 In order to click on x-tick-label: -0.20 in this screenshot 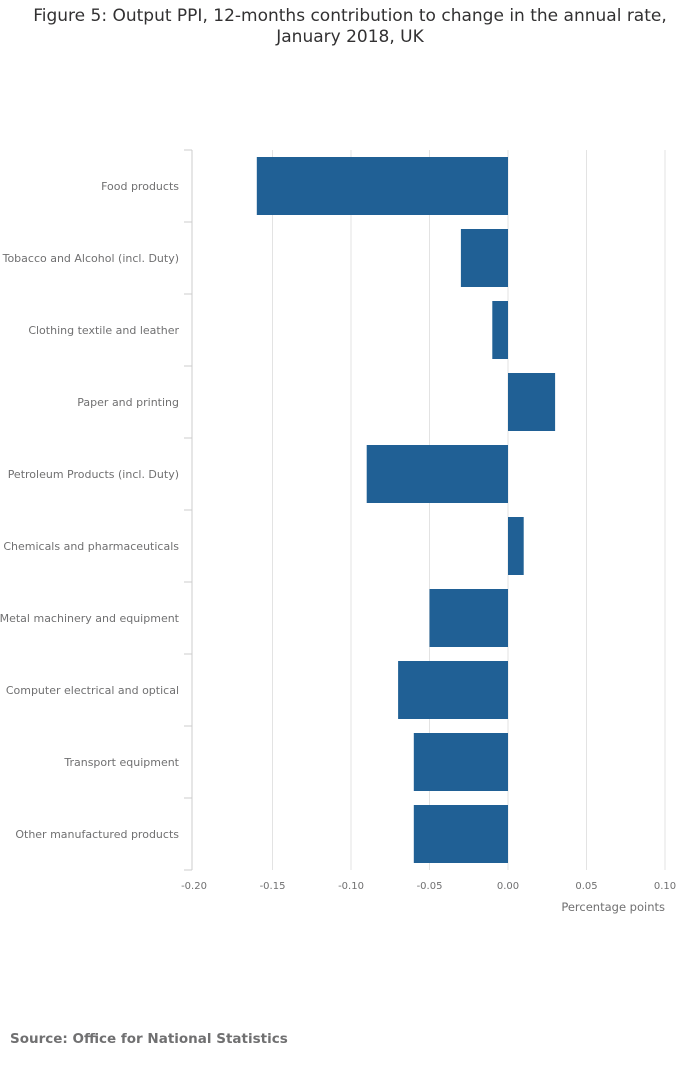, I will do `click(194, 886)`.